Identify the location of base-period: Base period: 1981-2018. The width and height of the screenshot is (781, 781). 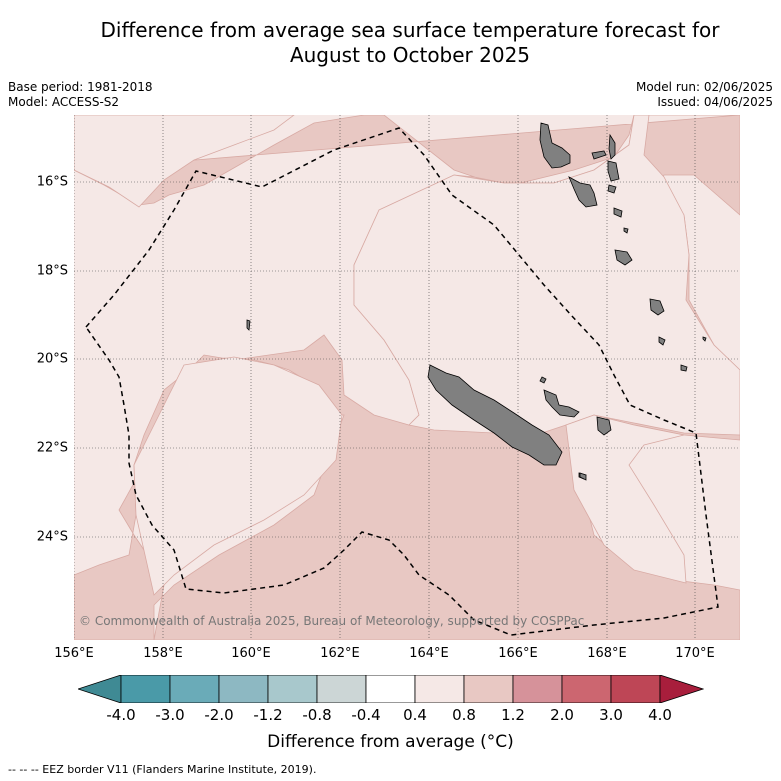
(80, 87).